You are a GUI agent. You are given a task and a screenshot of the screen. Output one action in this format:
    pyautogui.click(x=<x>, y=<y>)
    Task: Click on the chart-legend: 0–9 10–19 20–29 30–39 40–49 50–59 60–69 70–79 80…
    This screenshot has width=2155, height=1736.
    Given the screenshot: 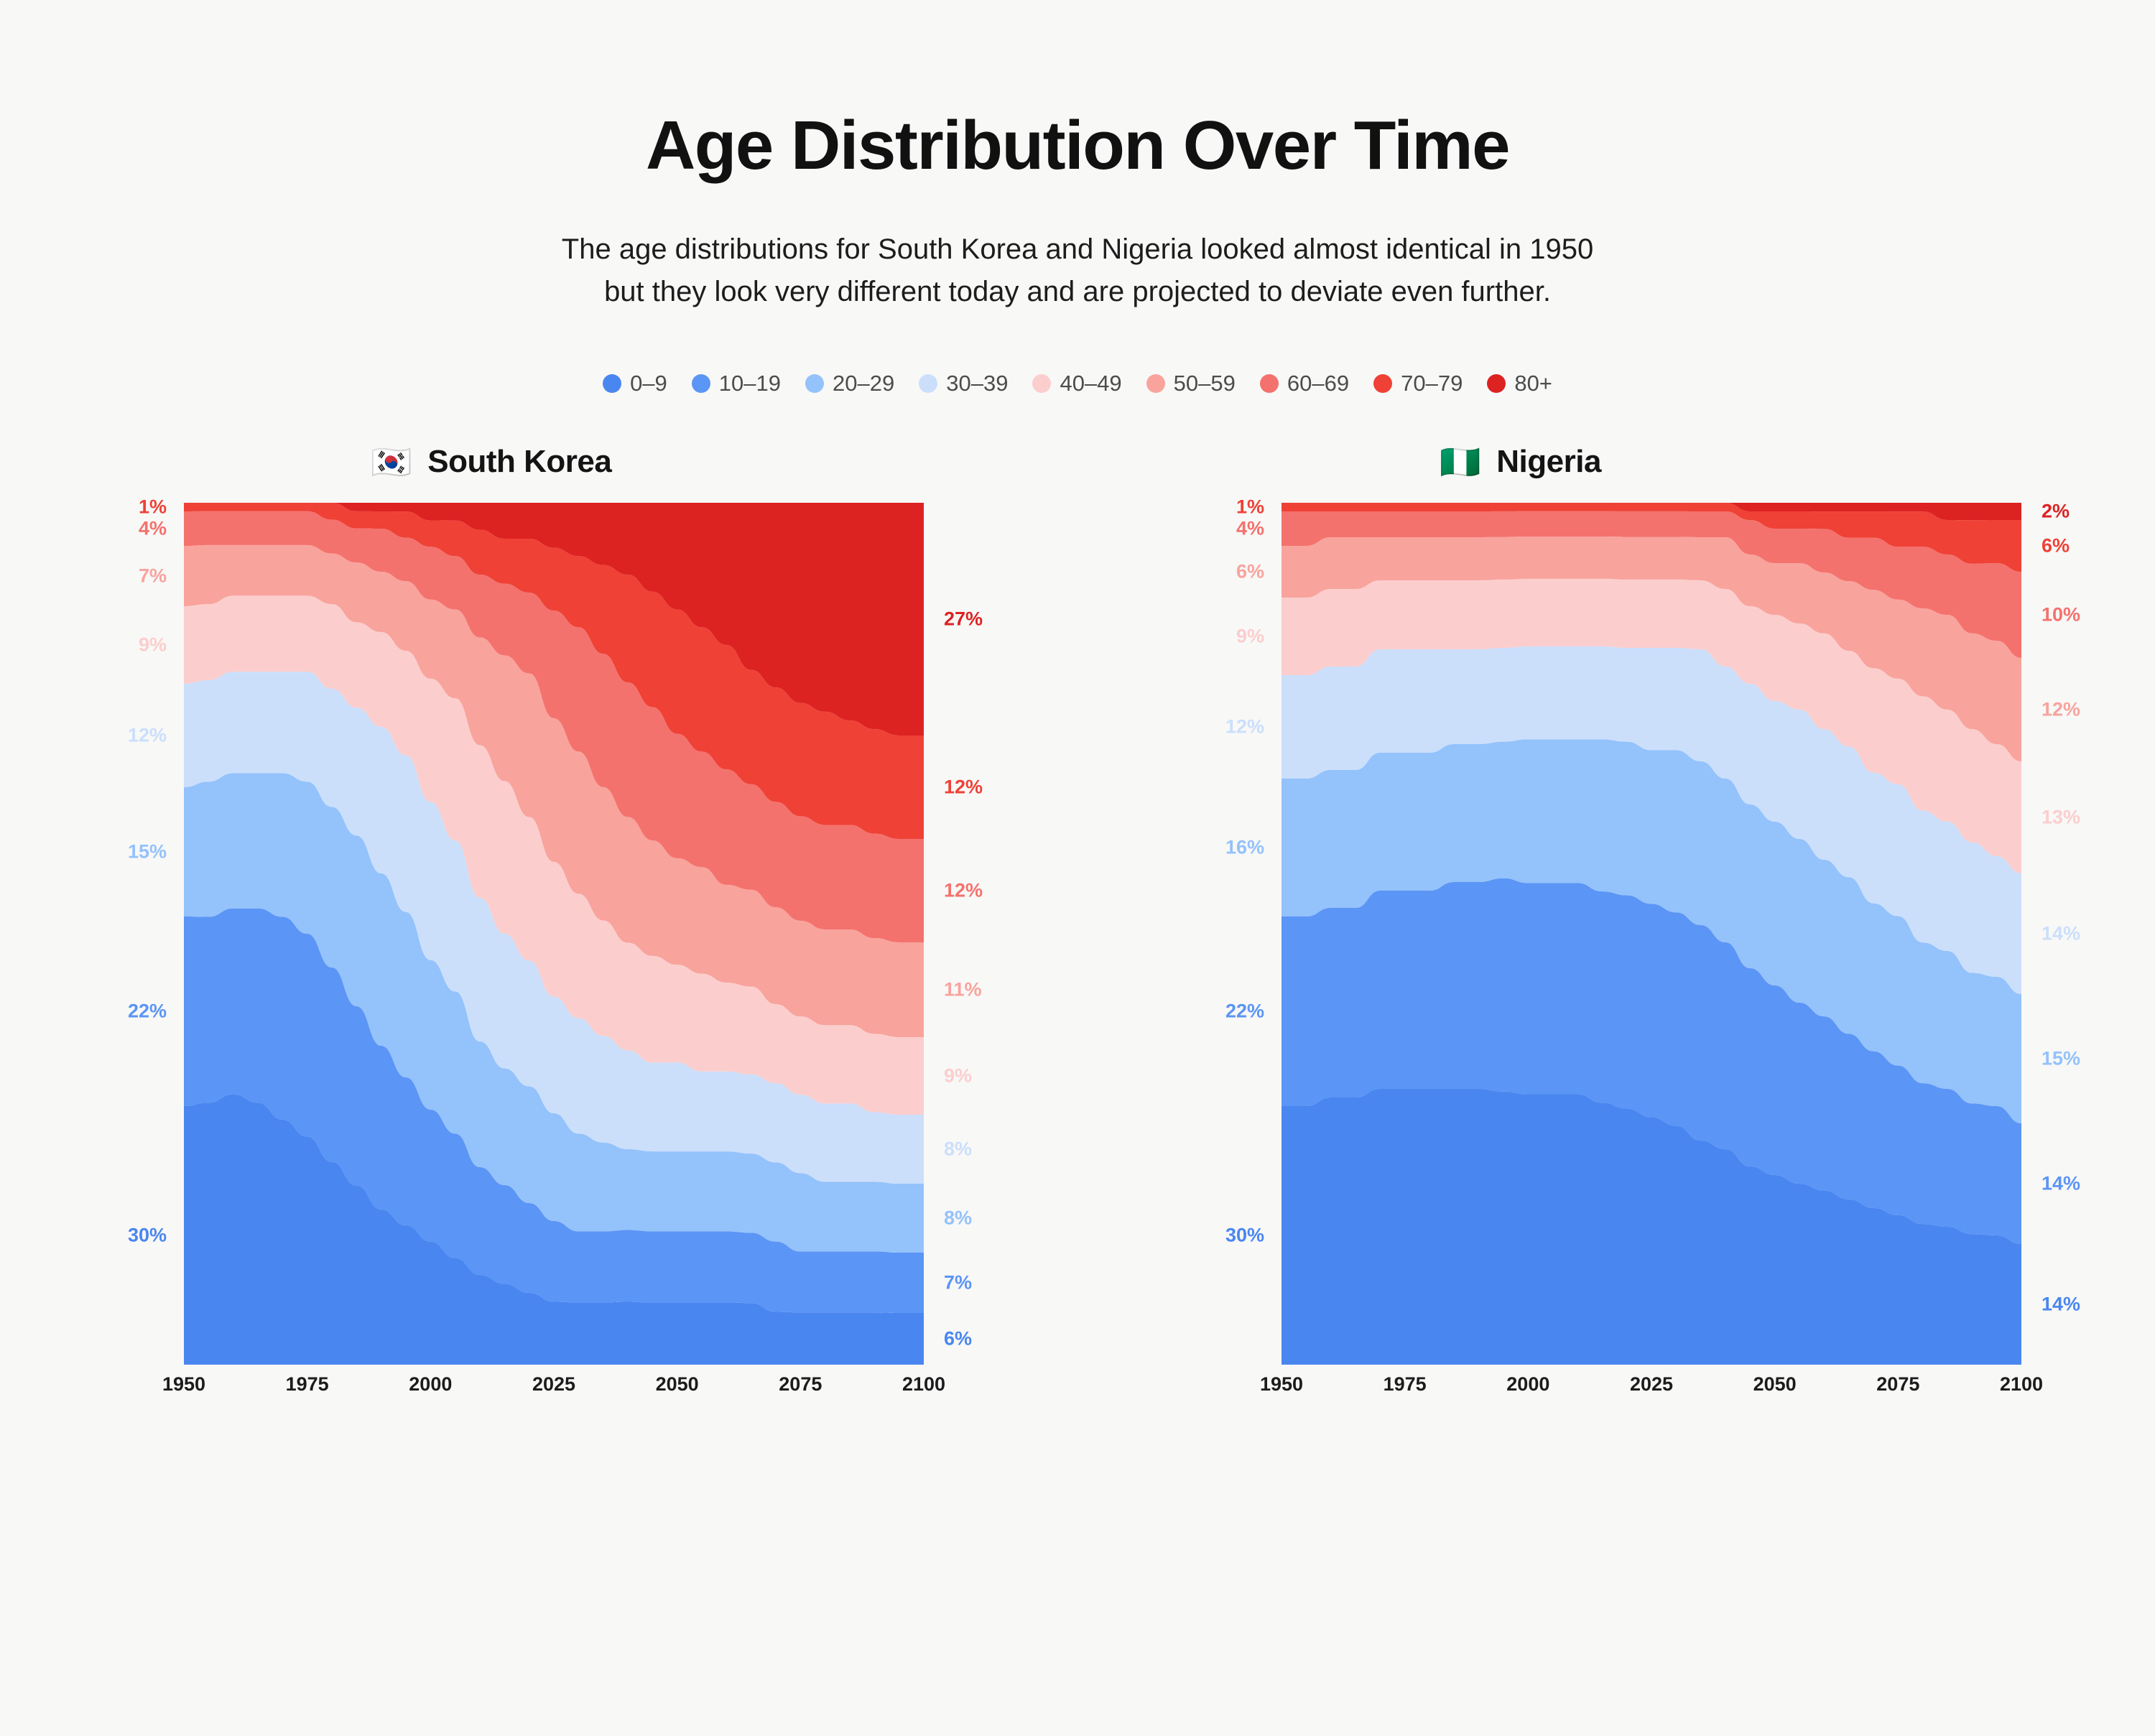 What is the action you would take?
    pyautogui.click(x=1077, y=383)
    